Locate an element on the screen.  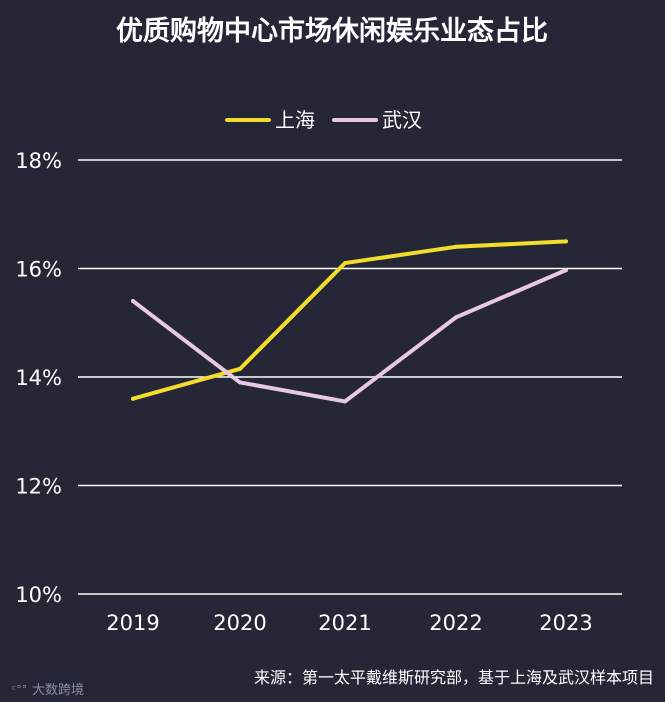
y-tick-label: 12% is located at coordinates (38, 487).